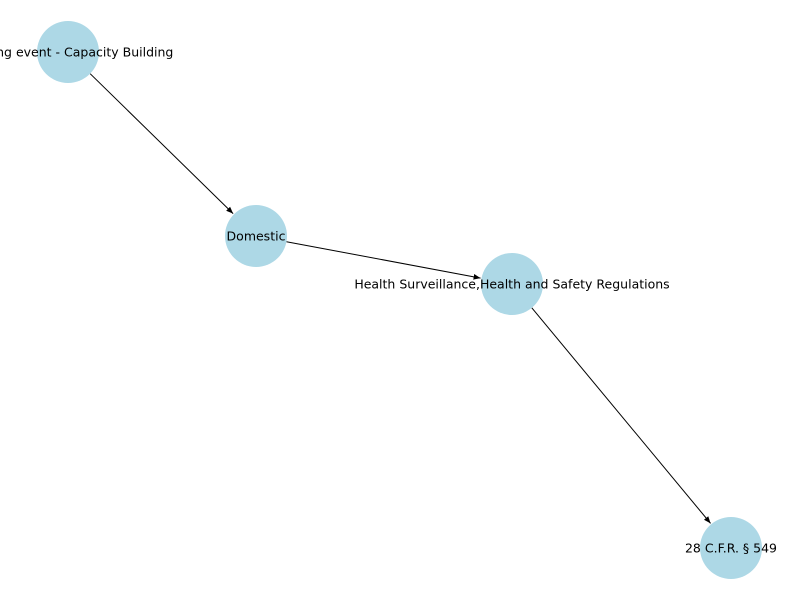  I want to click on graph-node-n1, so click(68, 52).